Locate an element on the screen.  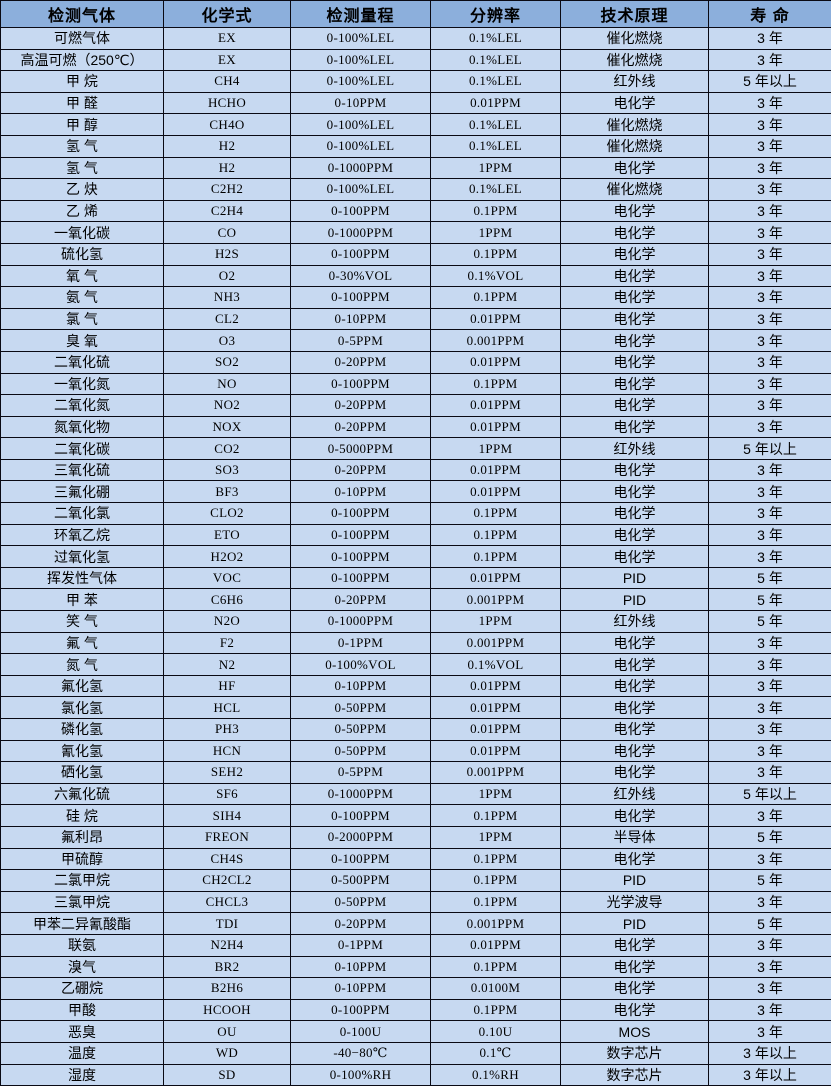
cell-resolution: 0.1PPM is located at coordinates (496, 514).